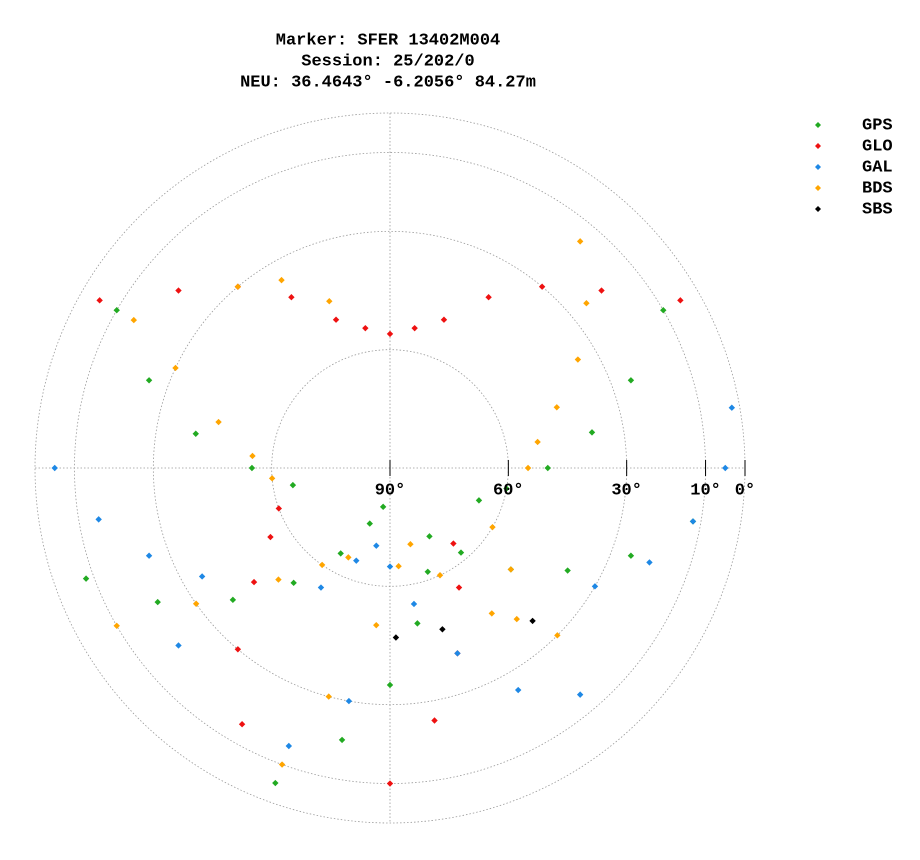  Describe the element at coordinates (745, 490) in the screenshot. I see `r-tick-label: 0°` at that location.